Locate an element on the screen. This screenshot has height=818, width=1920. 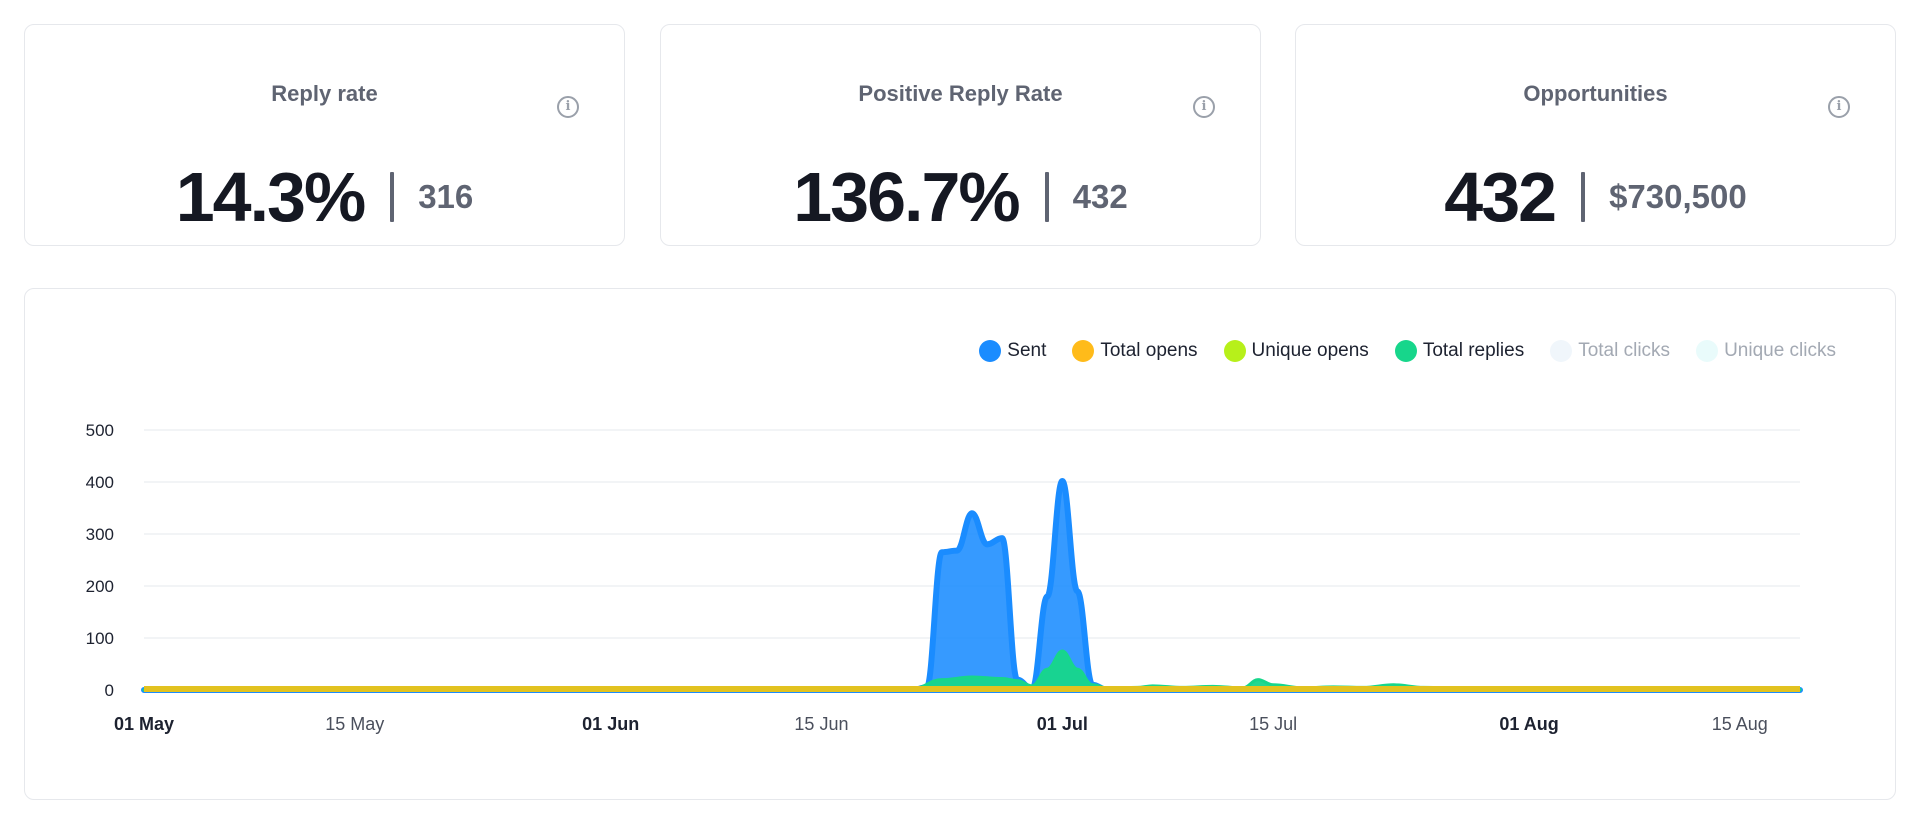
legend-total-replies: Total replies is located at coordinates (1459, 351).